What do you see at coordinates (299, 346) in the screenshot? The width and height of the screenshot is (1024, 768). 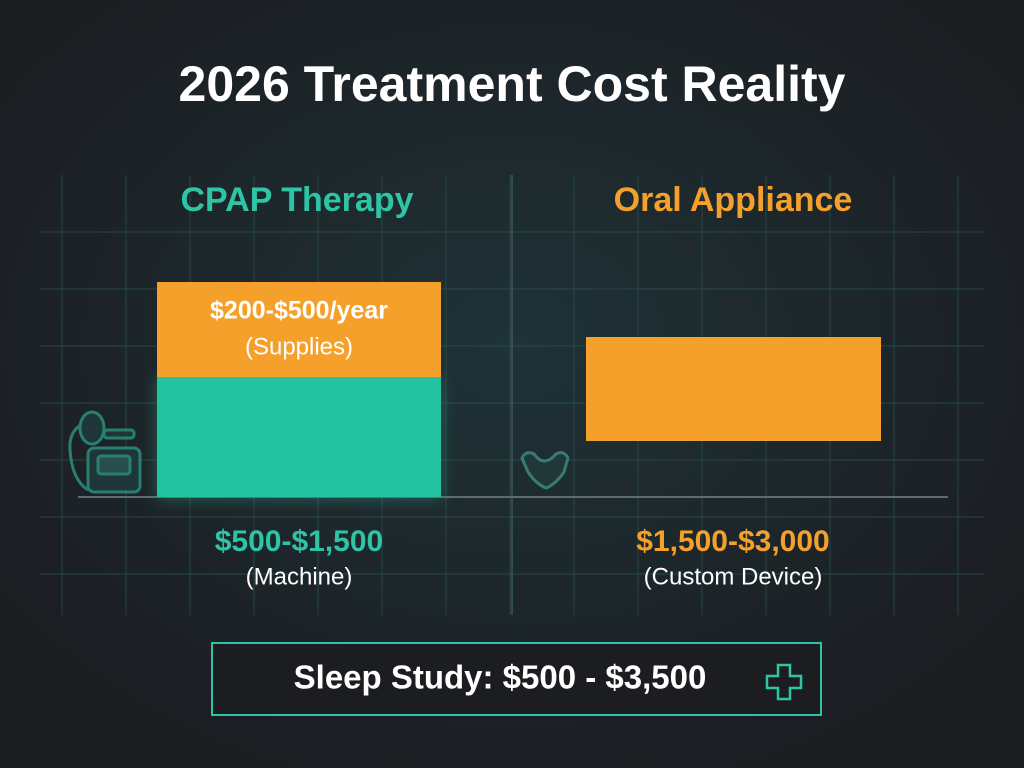 I see `supplies-note: (Supplies)` at bounding box center [299, 346].